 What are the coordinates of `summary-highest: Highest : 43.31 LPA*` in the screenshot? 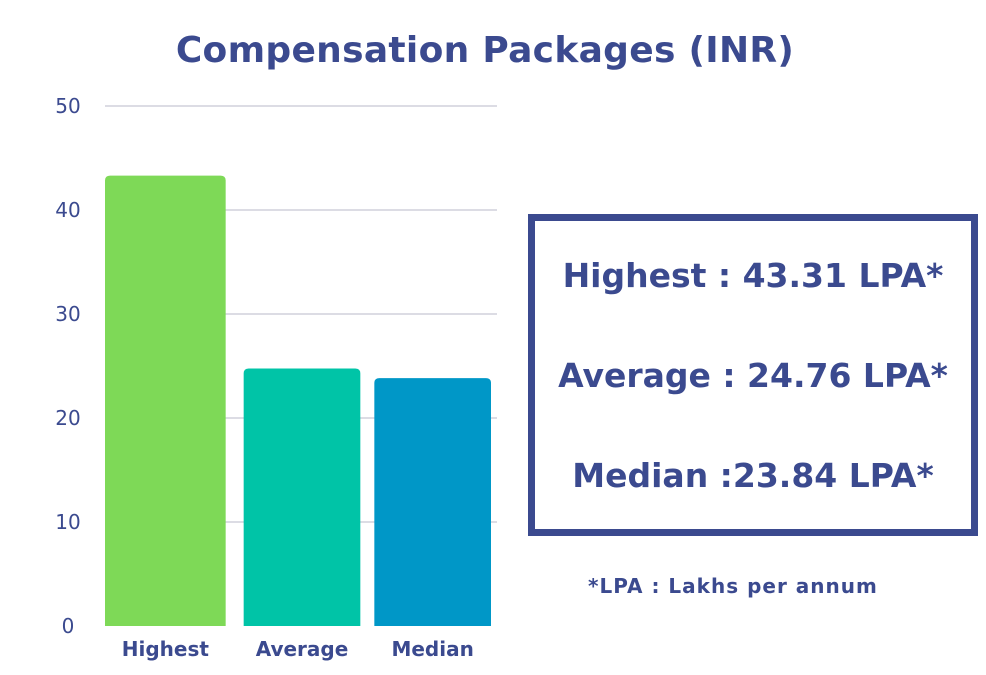 It's located at (753, 275).